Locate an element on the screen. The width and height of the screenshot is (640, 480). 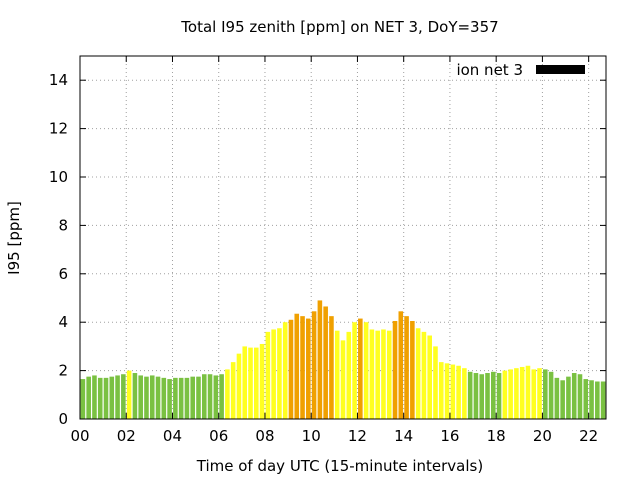
y-tick-label: 6 is located at coordinates (63, 274).